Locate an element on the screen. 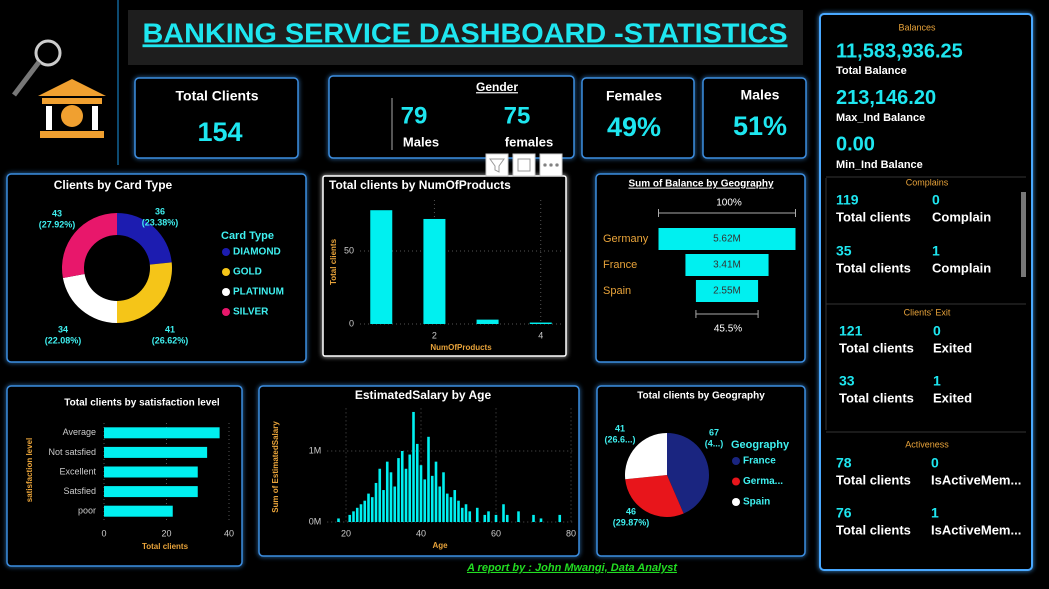  total-clients-value: 154 is located at coordinates (219, 132).